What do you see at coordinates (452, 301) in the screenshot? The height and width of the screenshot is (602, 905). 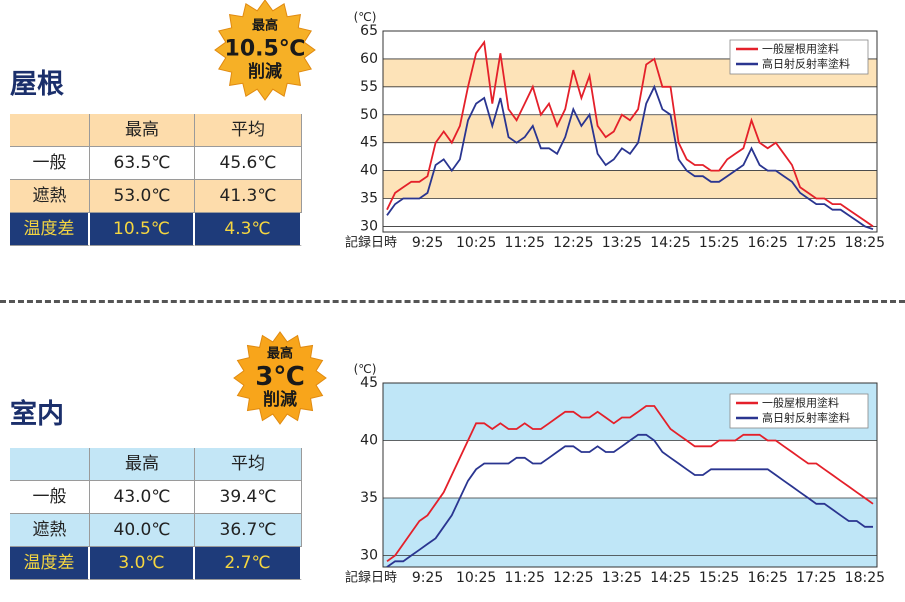 I see `divider` at bounding box center [452, 301].